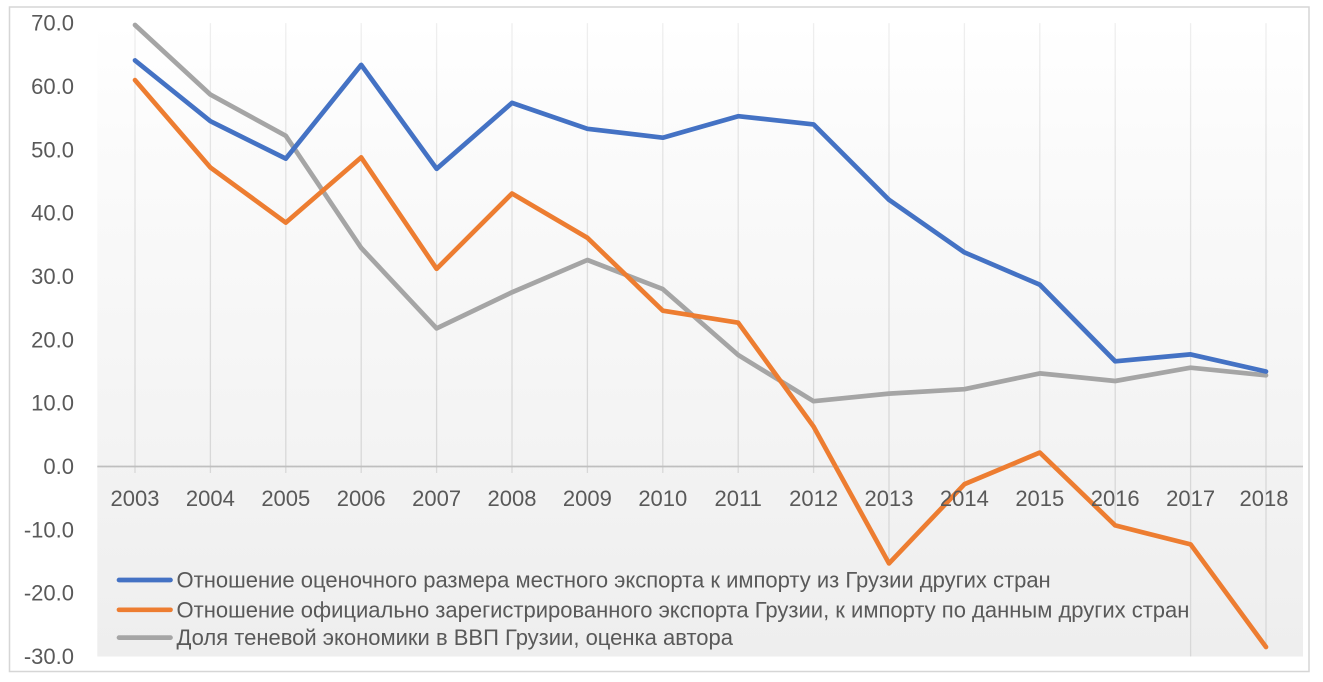 The height and width of the screenshot is (682, 1323). I want to click on svg-text: 2013, so click(889, 498).